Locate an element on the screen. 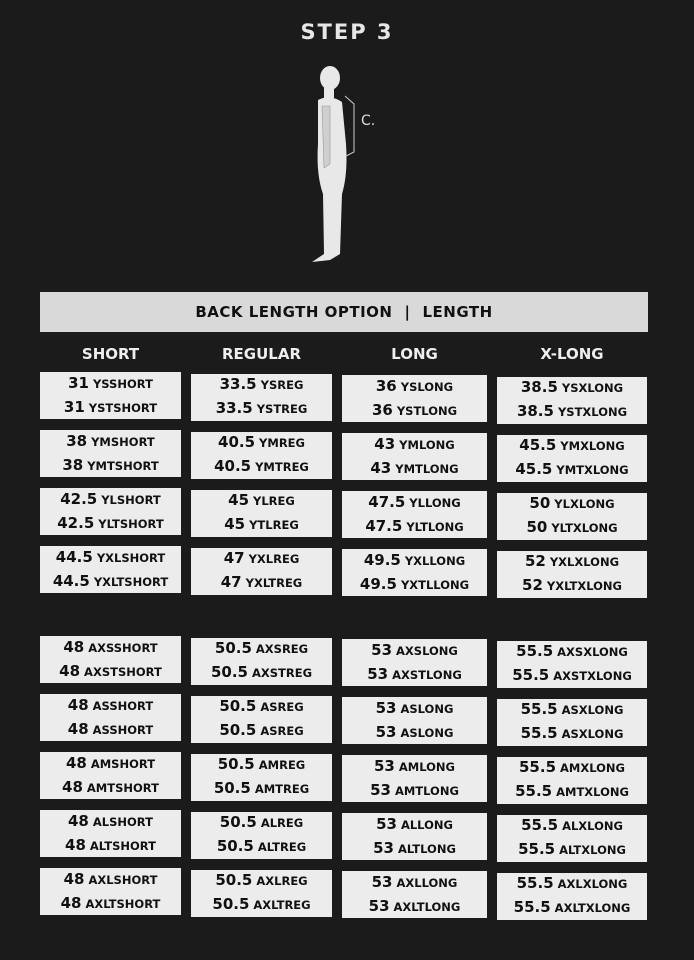  size-code: YXLTXLONG is located at coordinates (584, 586).